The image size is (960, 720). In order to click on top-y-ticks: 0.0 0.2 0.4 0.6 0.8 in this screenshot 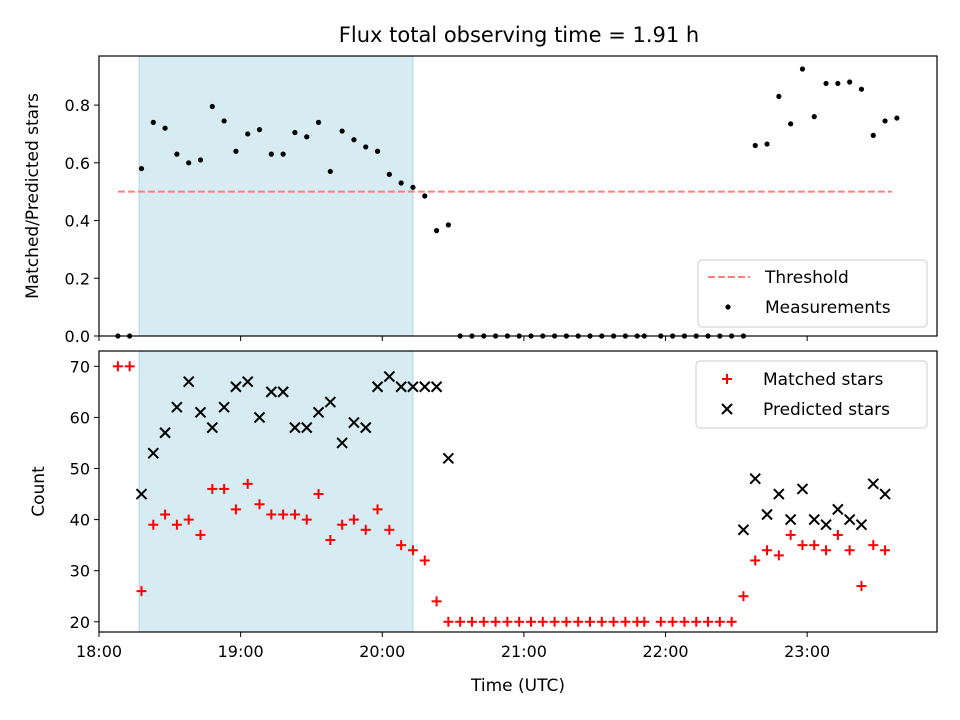, I will do `click(82, 221)`.